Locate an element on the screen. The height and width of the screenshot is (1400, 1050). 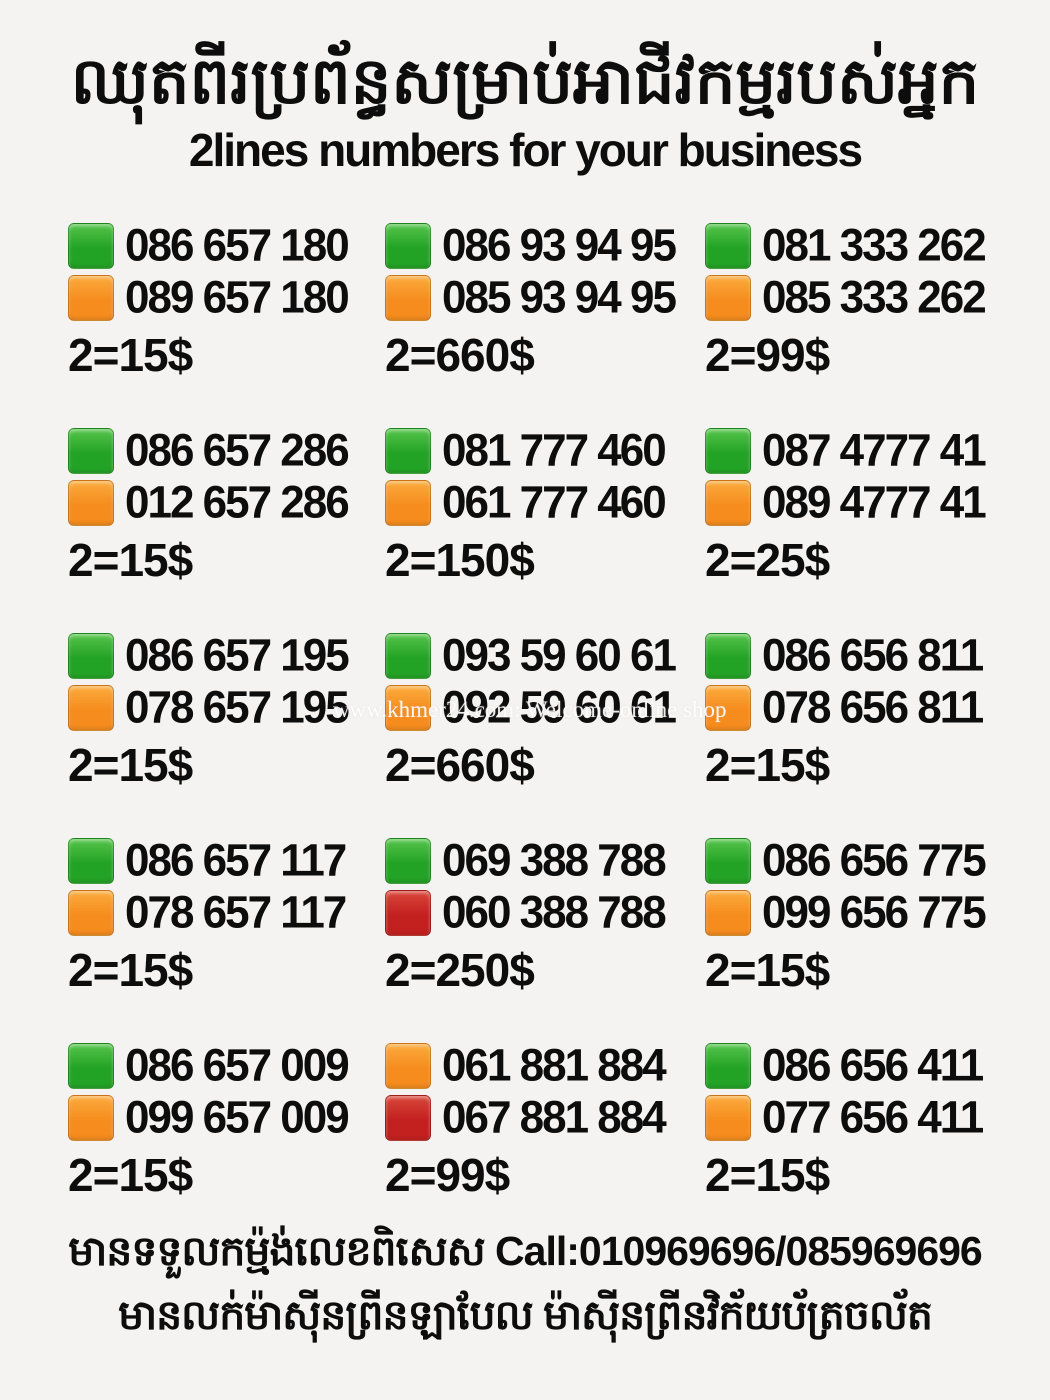
phone-listing: 086 657 180 089 657 180 2=15$ is located at coordinates (226, 322).